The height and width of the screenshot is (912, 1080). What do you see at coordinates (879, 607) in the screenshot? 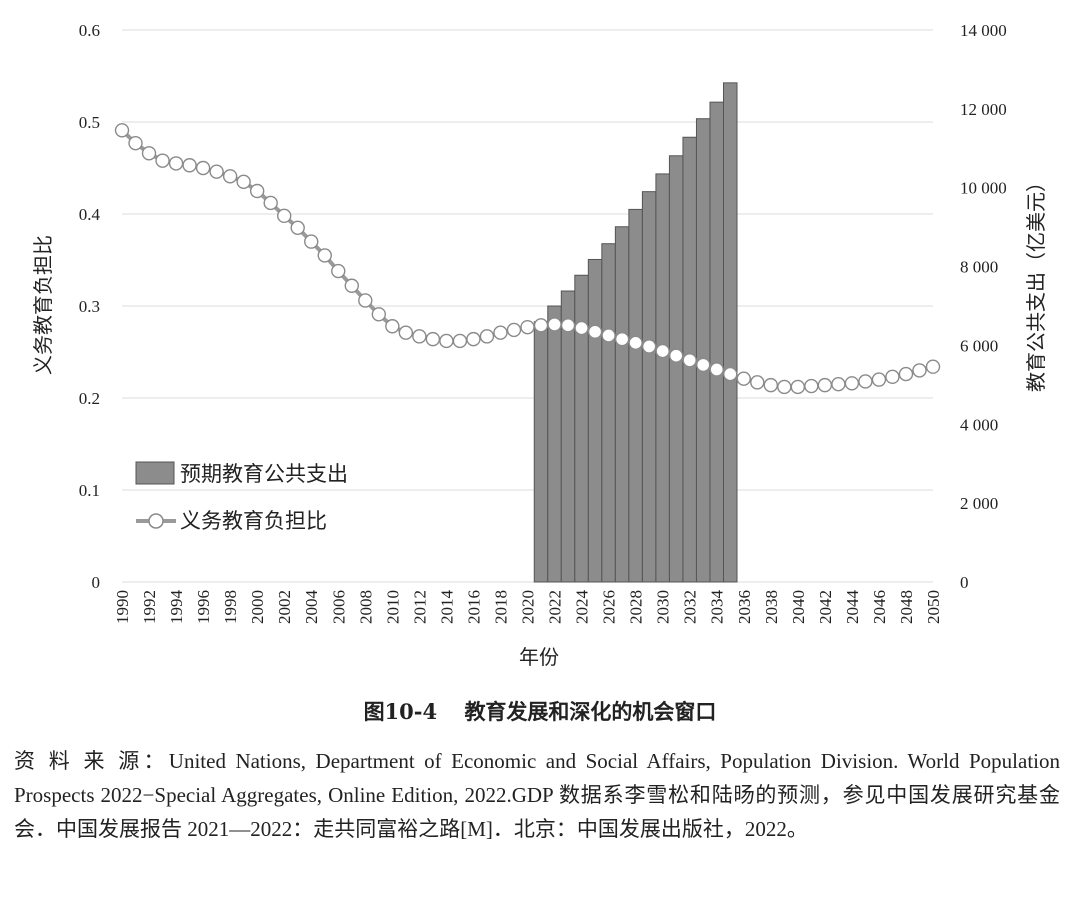
I see `x-tick-label: 2046` at bounding box center [879, 607].